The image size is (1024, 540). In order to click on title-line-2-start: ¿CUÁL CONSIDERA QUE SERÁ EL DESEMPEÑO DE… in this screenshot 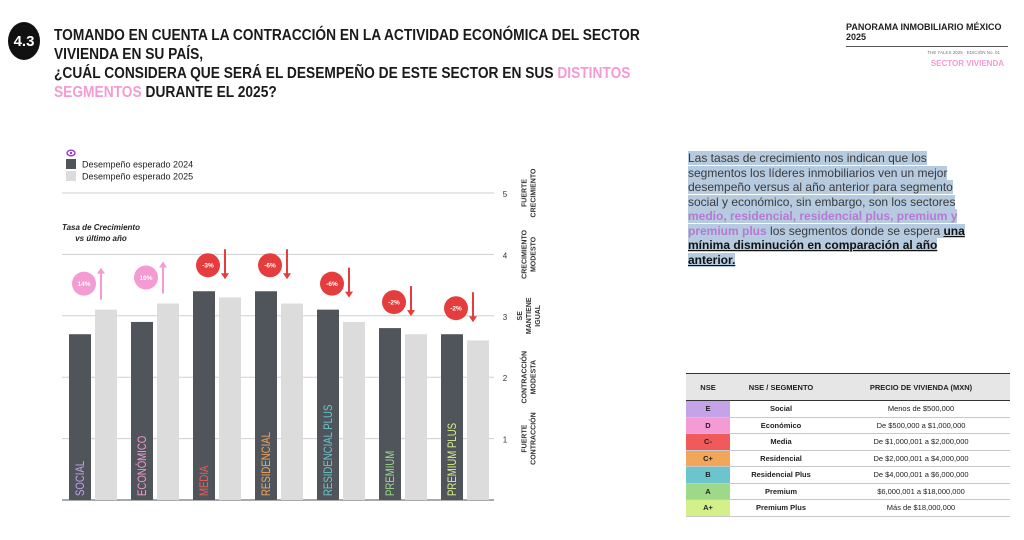, I will do `click(306, 73)`.